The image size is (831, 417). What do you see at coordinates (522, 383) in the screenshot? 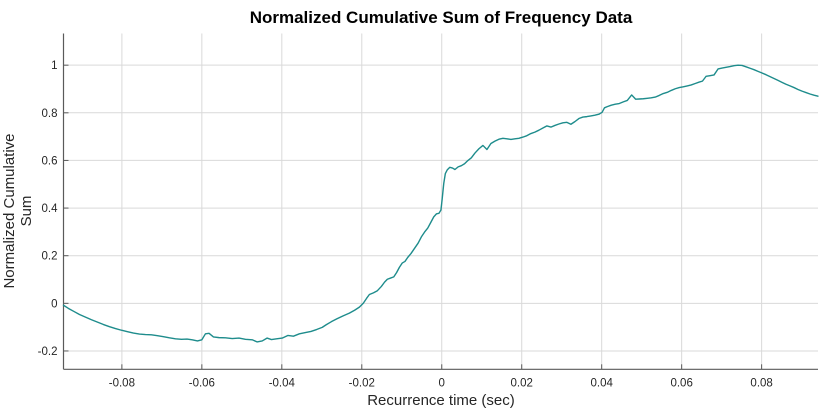
I see `x-tick-label: 0.02` at bounding box center [522, 383].